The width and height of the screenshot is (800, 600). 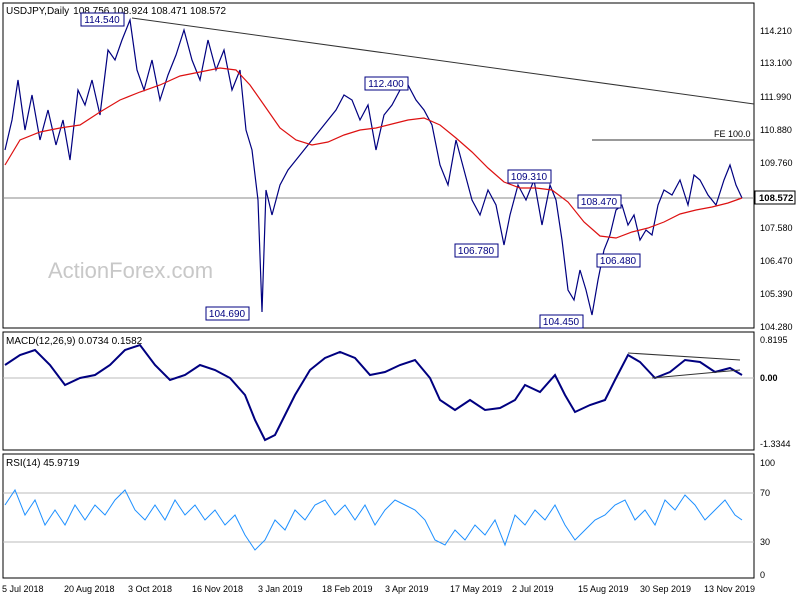 I want to click on rsi-tick: 0, so click(x=762, y=575).